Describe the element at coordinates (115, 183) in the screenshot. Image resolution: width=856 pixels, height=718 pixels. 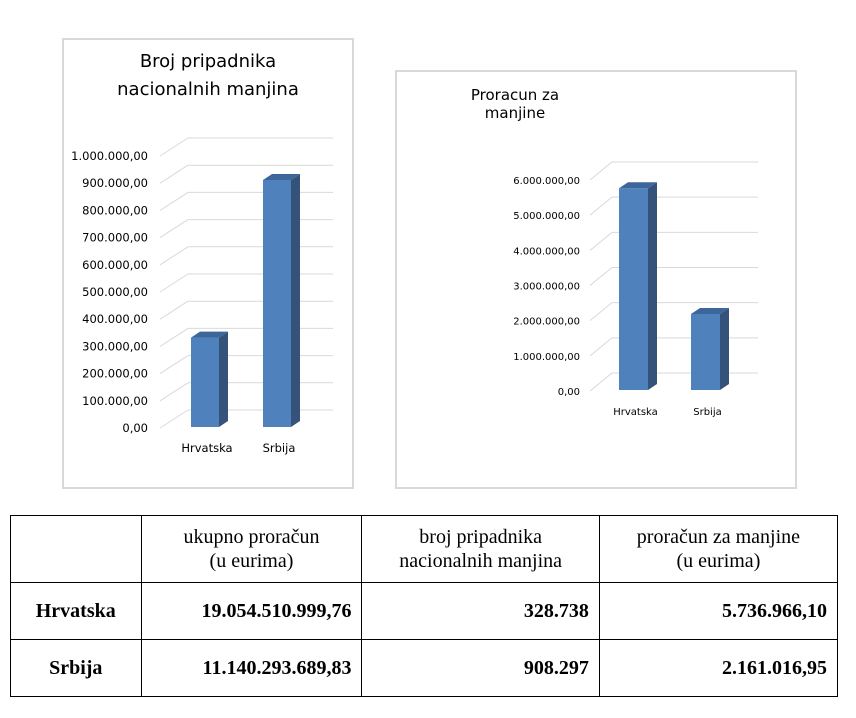
I see `y-tick-label: 900.000,00` at that location.